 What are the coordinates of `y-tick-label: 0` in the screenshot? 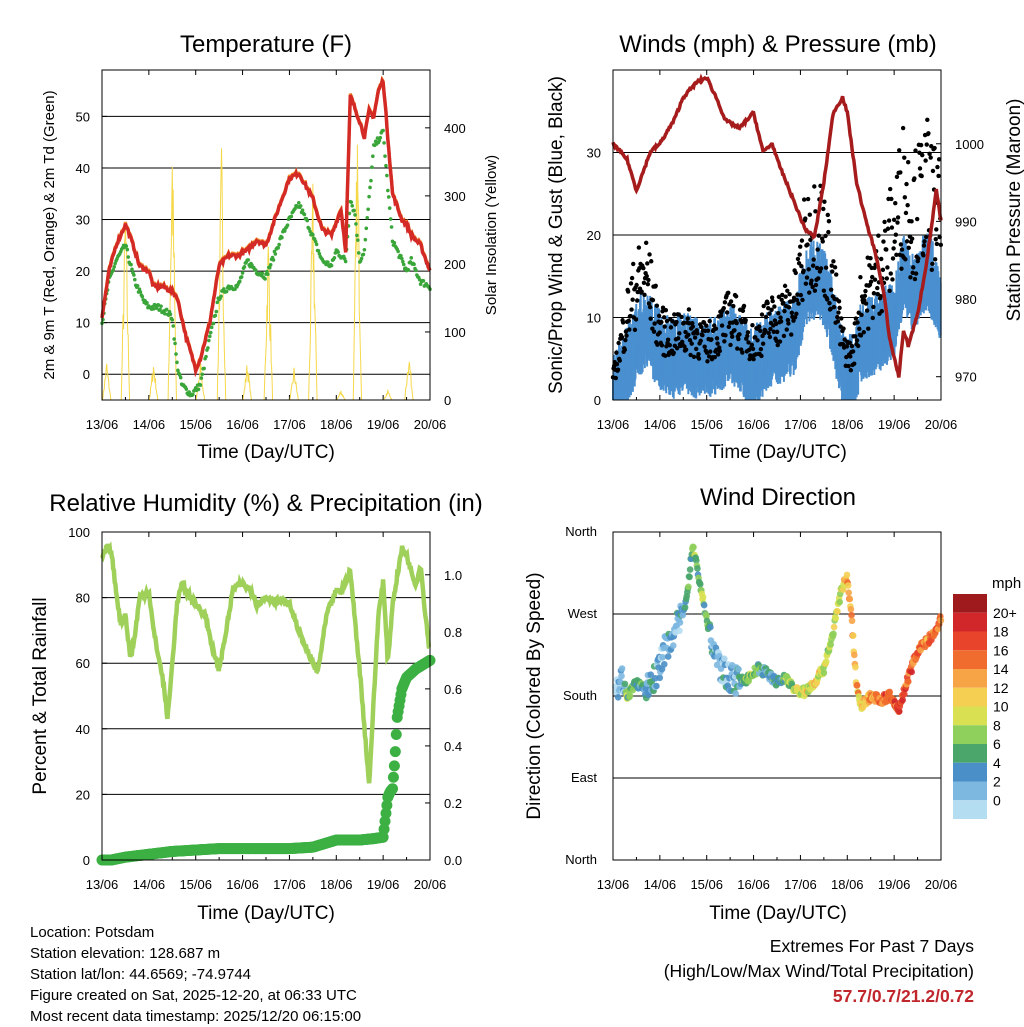 It's located at (597, 400).